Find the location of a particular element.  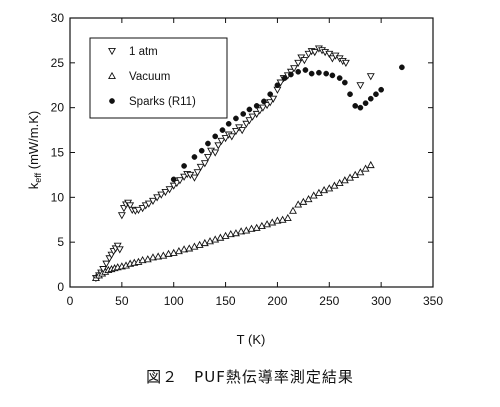

y-tick-label: 20 is located at coordinates (58, 108).